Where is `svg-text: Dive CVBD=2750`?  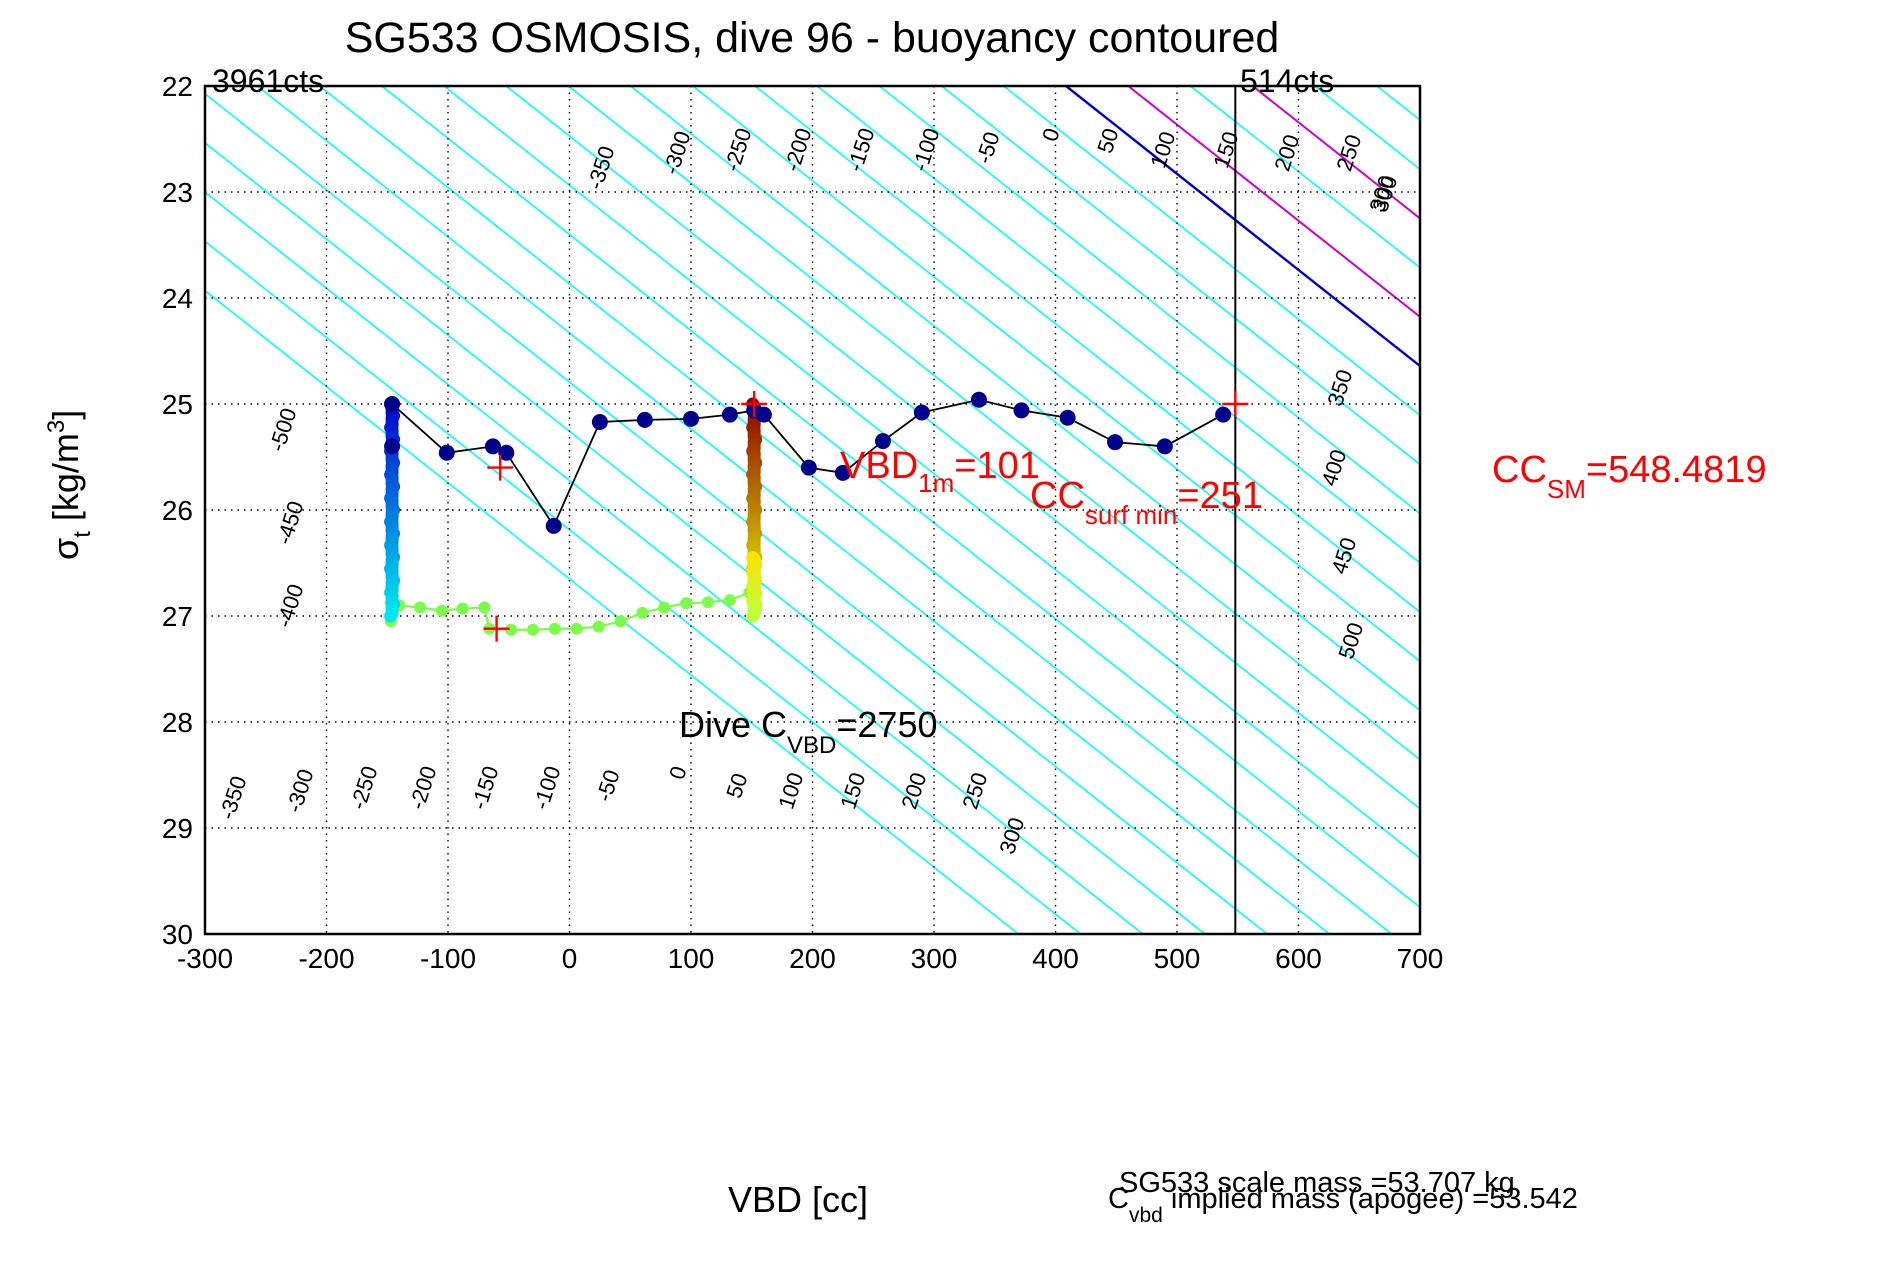 svg-text: Dive CVBD=2750 is located at coordinates (808, 731).